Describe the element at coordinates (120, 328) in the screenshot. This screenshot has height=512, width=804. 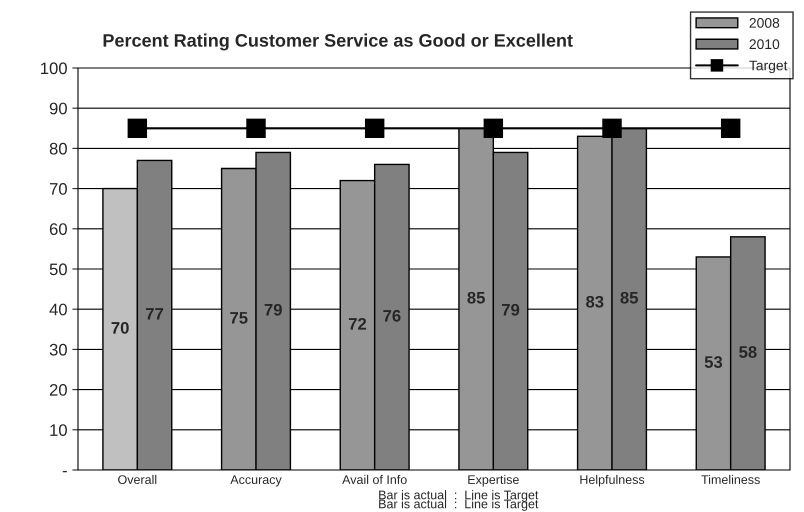
I see `data-label: 70` at that location.